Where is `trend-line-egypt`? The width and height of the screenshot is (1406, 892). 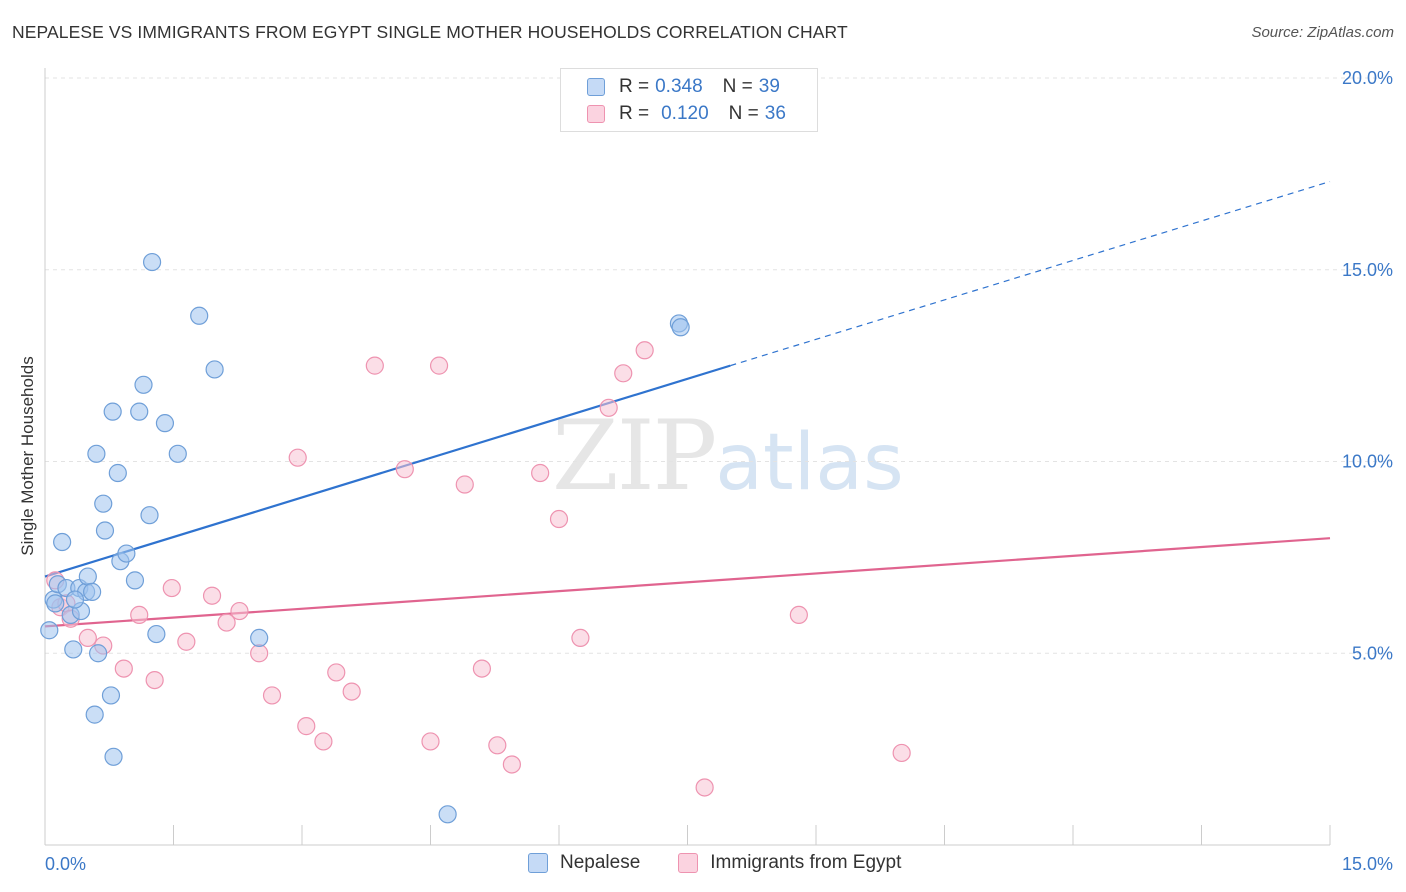
trend-line-egypt is located at coordinates (687, 582).